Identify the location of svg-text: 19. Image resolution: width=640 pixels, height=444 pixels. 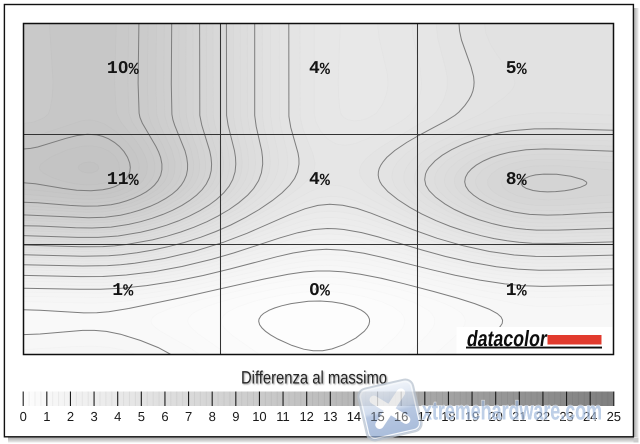
(472, 416).